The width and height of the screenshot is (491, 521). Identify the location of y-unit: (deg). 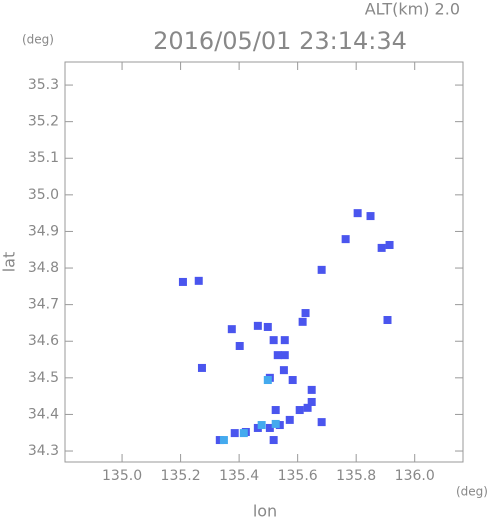
(38, 40).